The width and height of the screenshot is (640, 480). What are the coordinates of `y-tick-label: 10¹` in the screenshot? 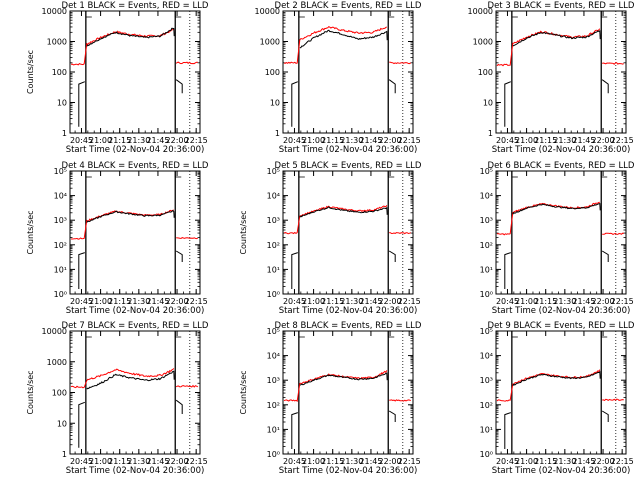 It's located at (60, 269).